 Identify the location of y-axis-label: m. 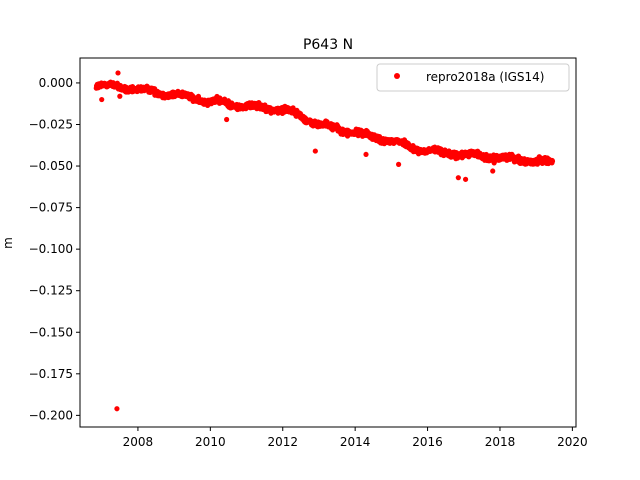
(8, 243).